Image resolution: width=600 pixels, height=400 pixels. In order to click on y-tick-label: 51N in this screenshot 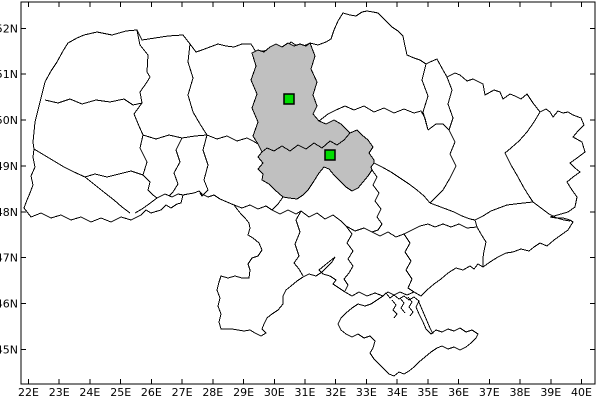, I will do `click(9, 74)`.